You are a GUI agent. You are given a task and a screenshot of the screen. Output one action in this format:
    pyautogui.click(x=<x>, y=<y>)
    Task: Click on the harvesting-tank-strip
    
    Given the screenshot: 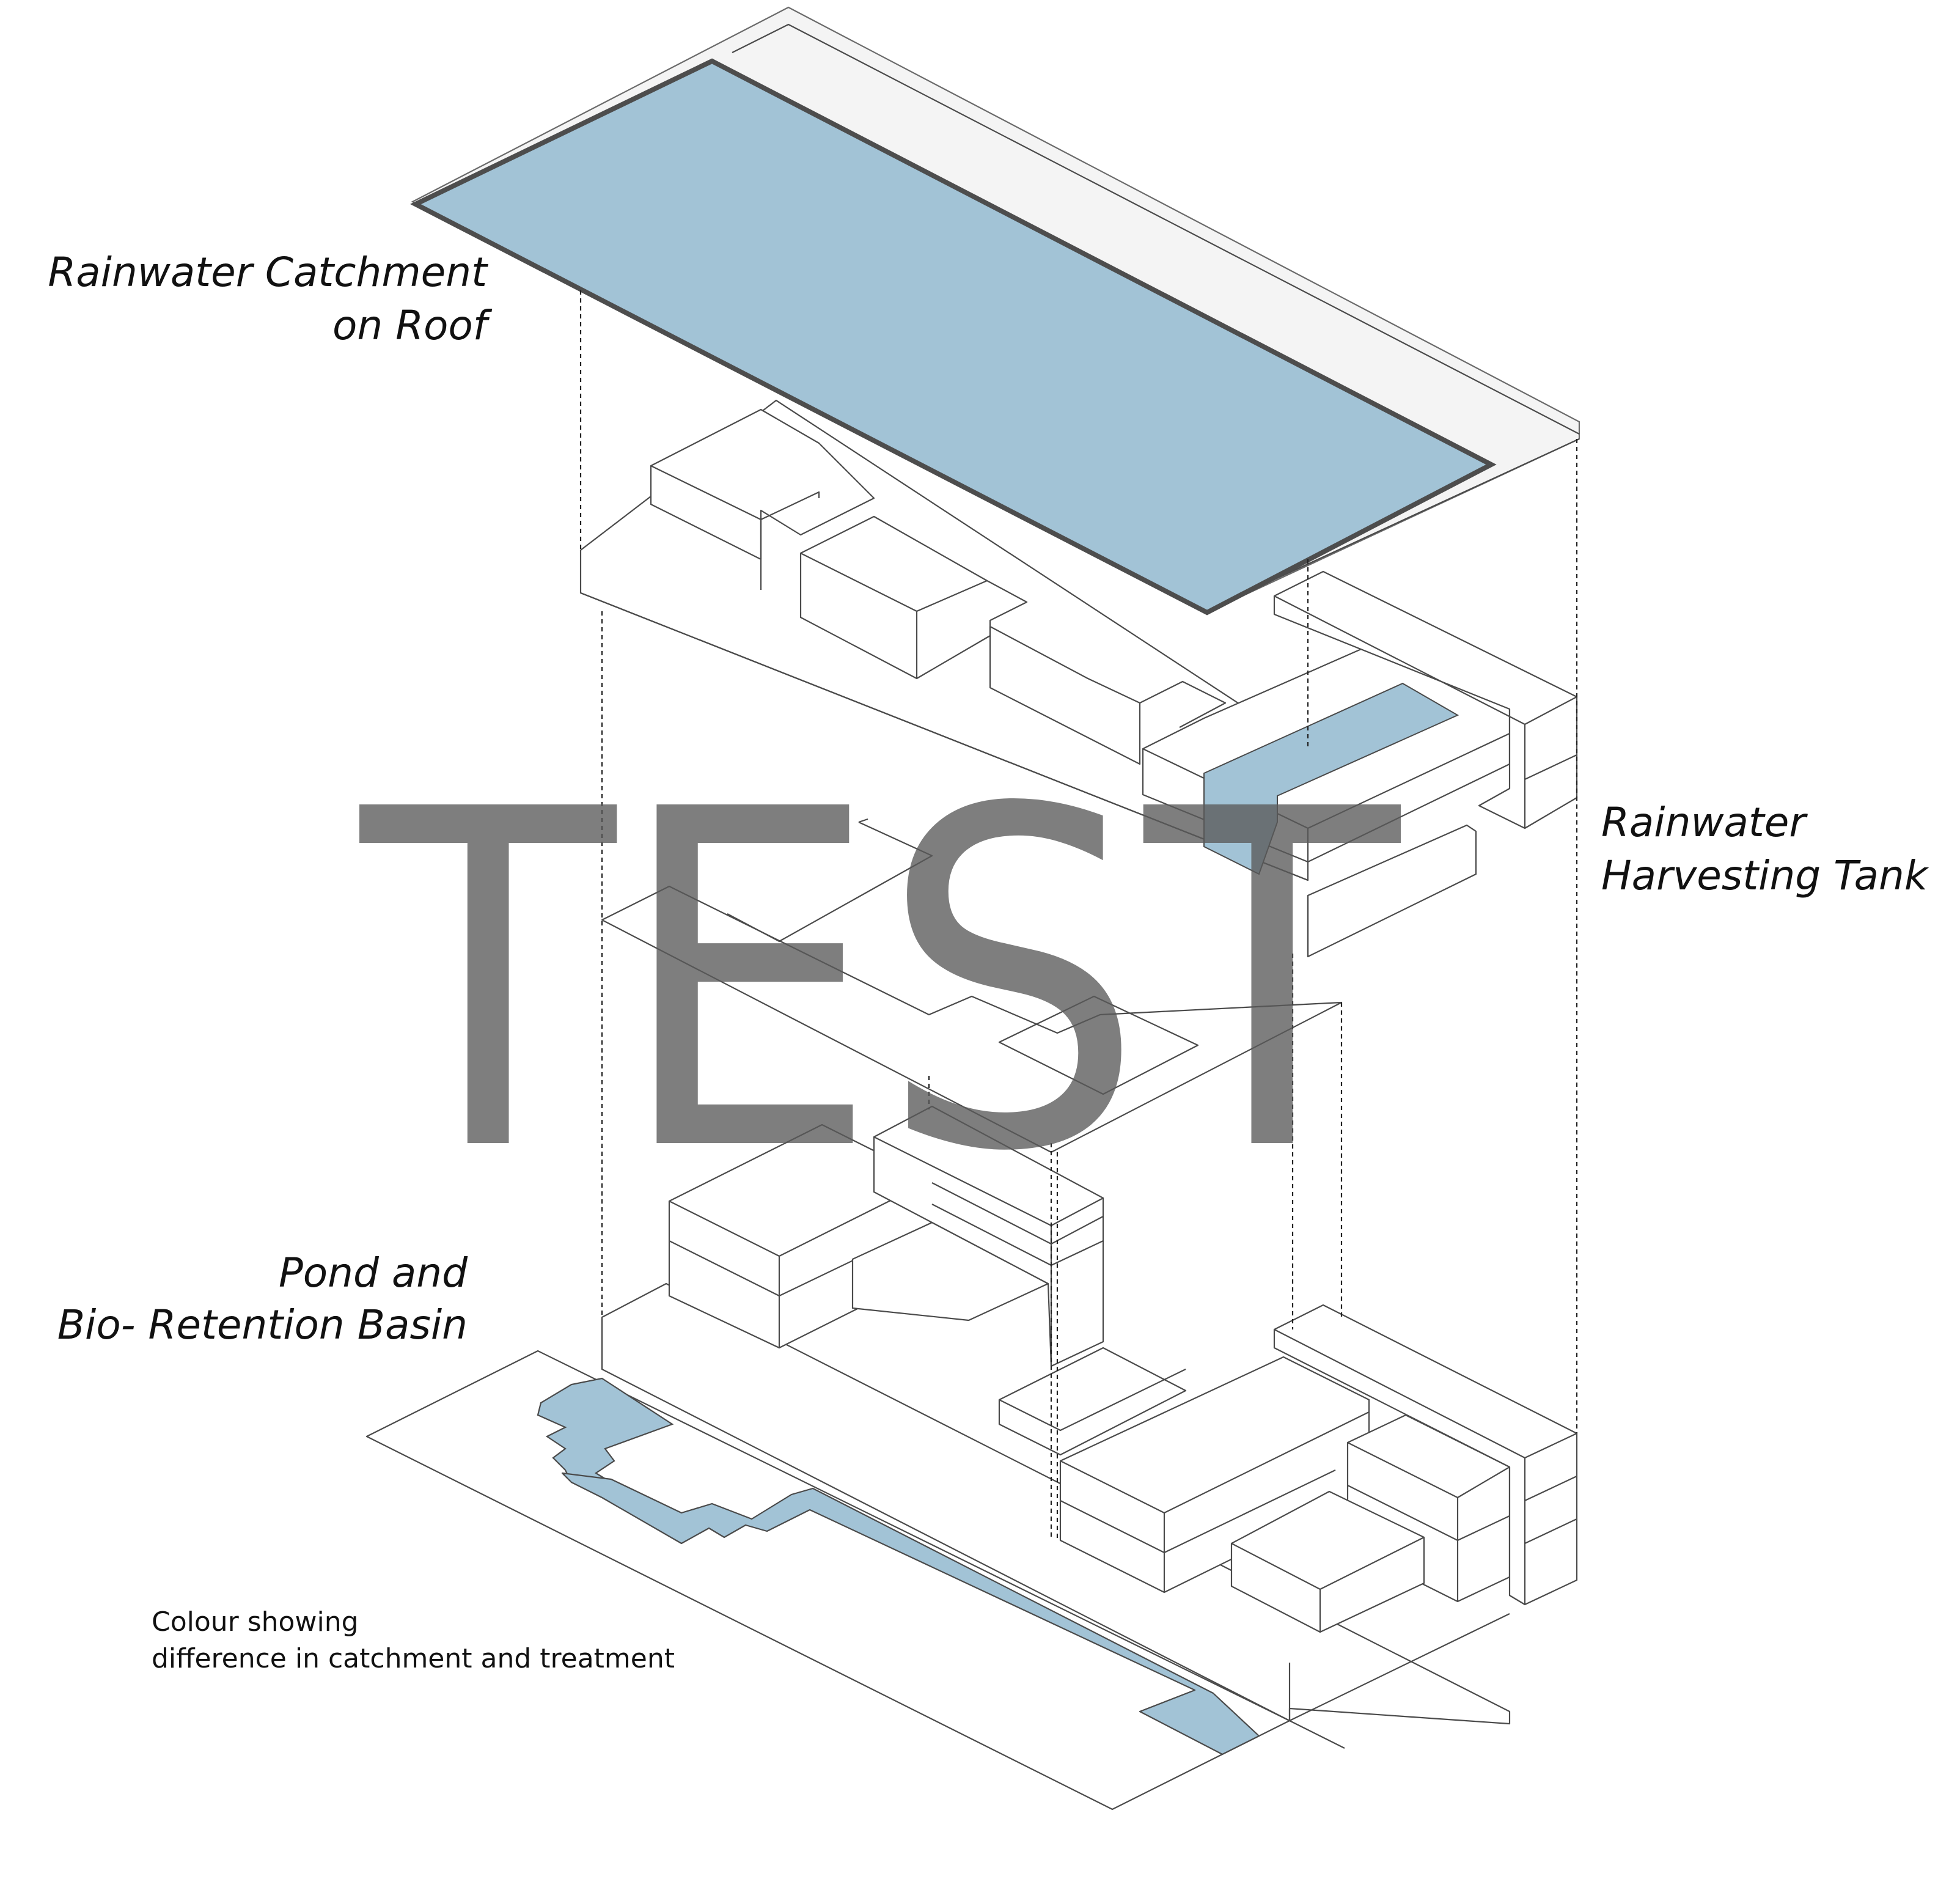 What is the action you would take?
    pyautogui.click(x=1331, y=778)
    